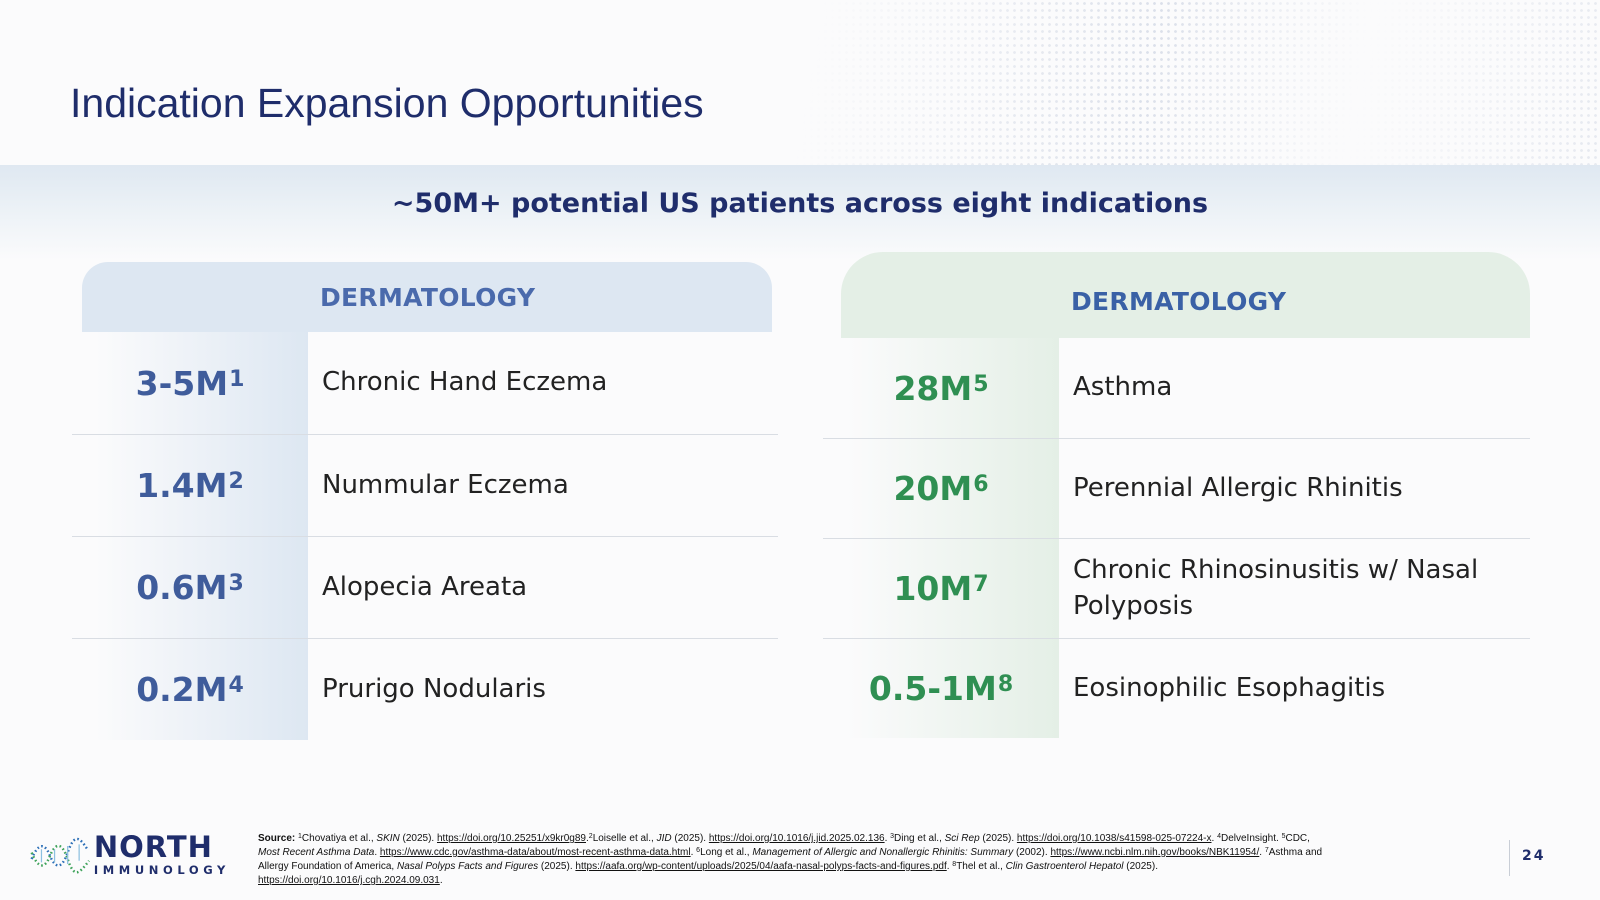 This screenshot has height=900, width=1600. I want to click on indication-name: Perennial Allergic Rhinitis, so click(1294, 488).